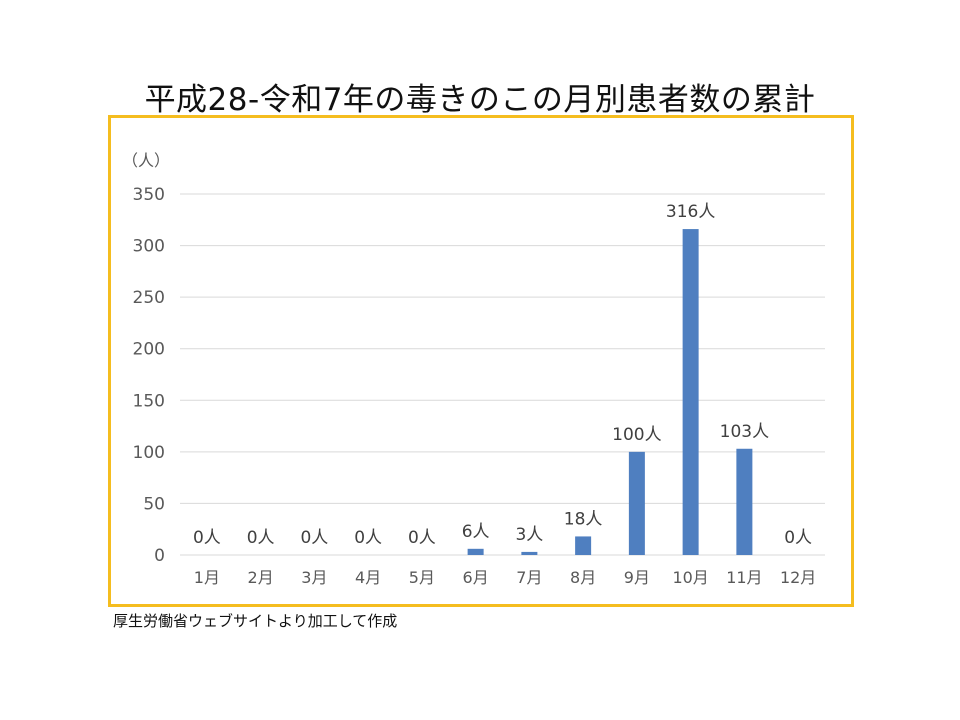  Describe the element at coordinates (636, 435) in the screenshot. I see `data-label: 100人` at that location.